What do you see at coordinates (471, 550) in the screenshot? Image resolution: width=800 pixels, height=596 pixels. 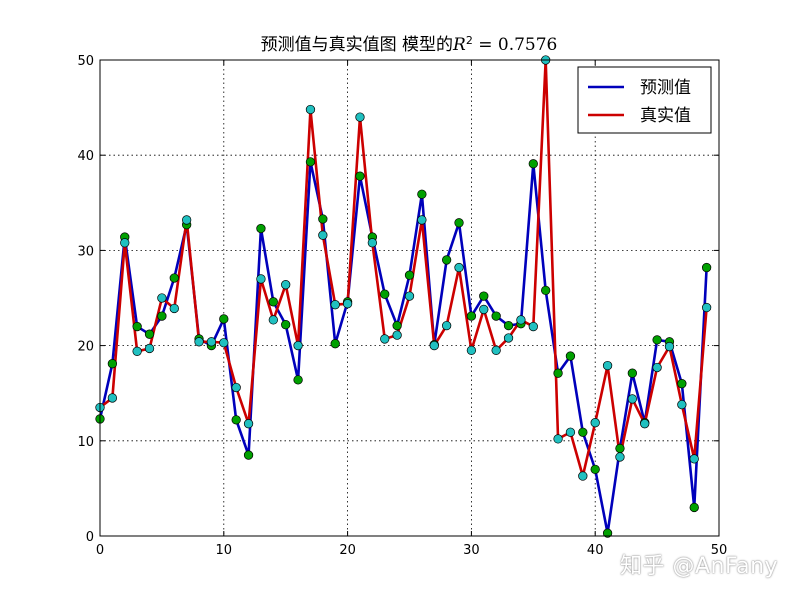 I see `x-tick-label: 30` at bounding box center [471, 550].